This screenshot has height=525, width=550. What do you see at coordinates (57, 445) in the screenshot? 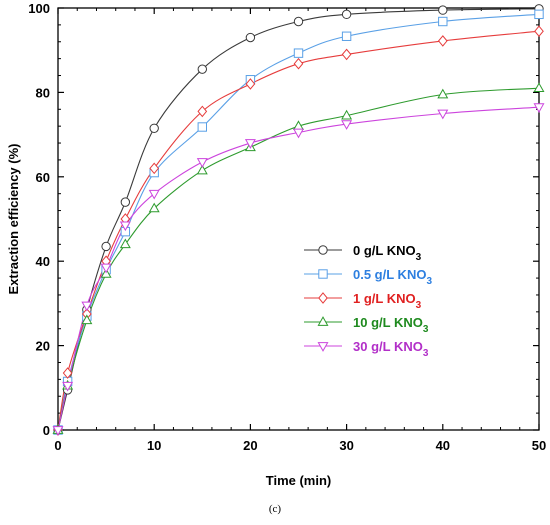
I see `x-tick-label: 0` at bounding box center [57, 445].